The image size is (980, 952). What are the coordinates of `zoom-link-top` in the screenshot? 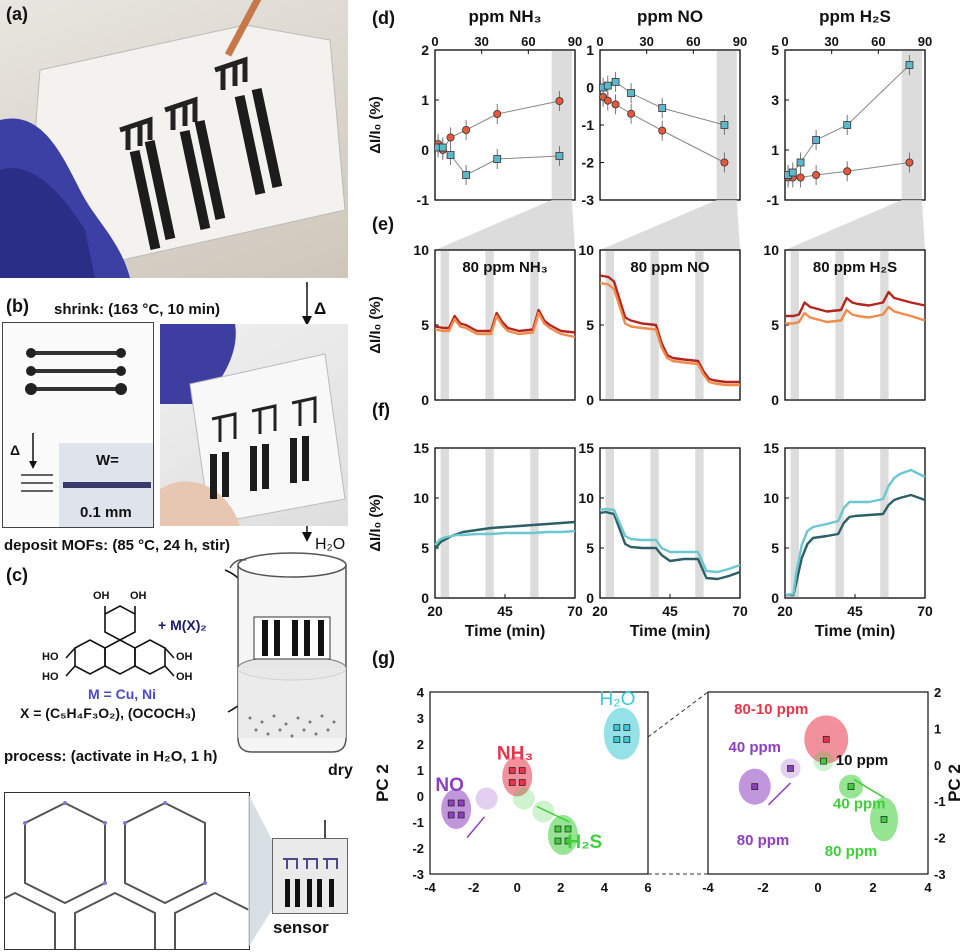 It's located at (678, 714).